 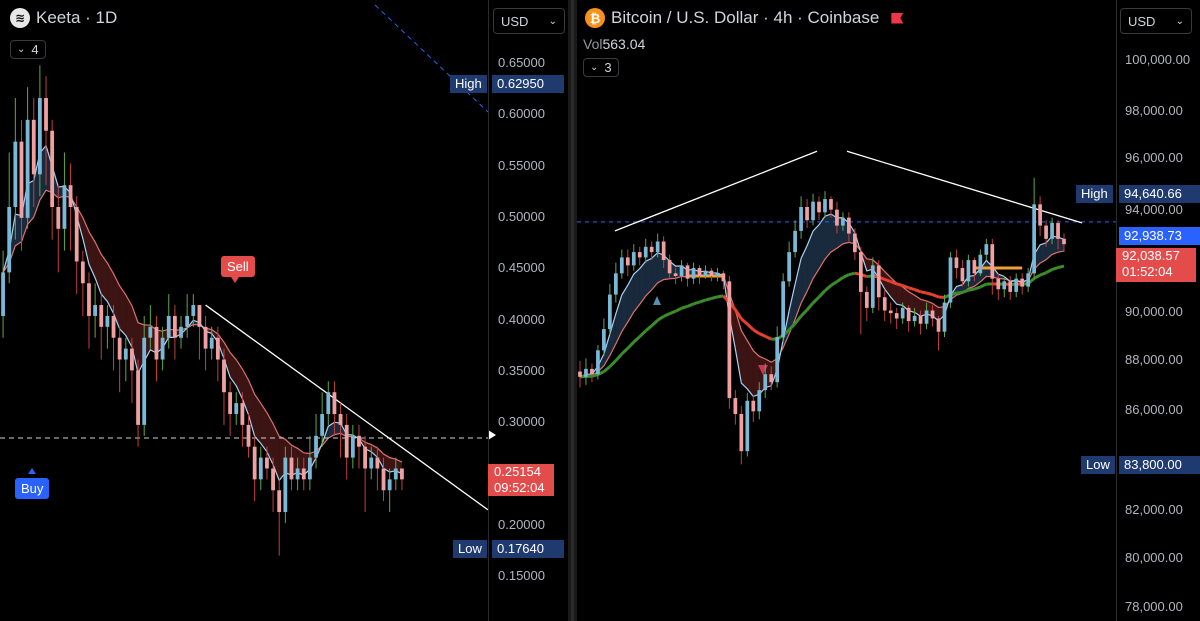 What do you see at coordinates (1154, 157) in the screenshot?
I see `bitcoin-axis-tick: 96,000.00` at bounding box center [1154, 157].